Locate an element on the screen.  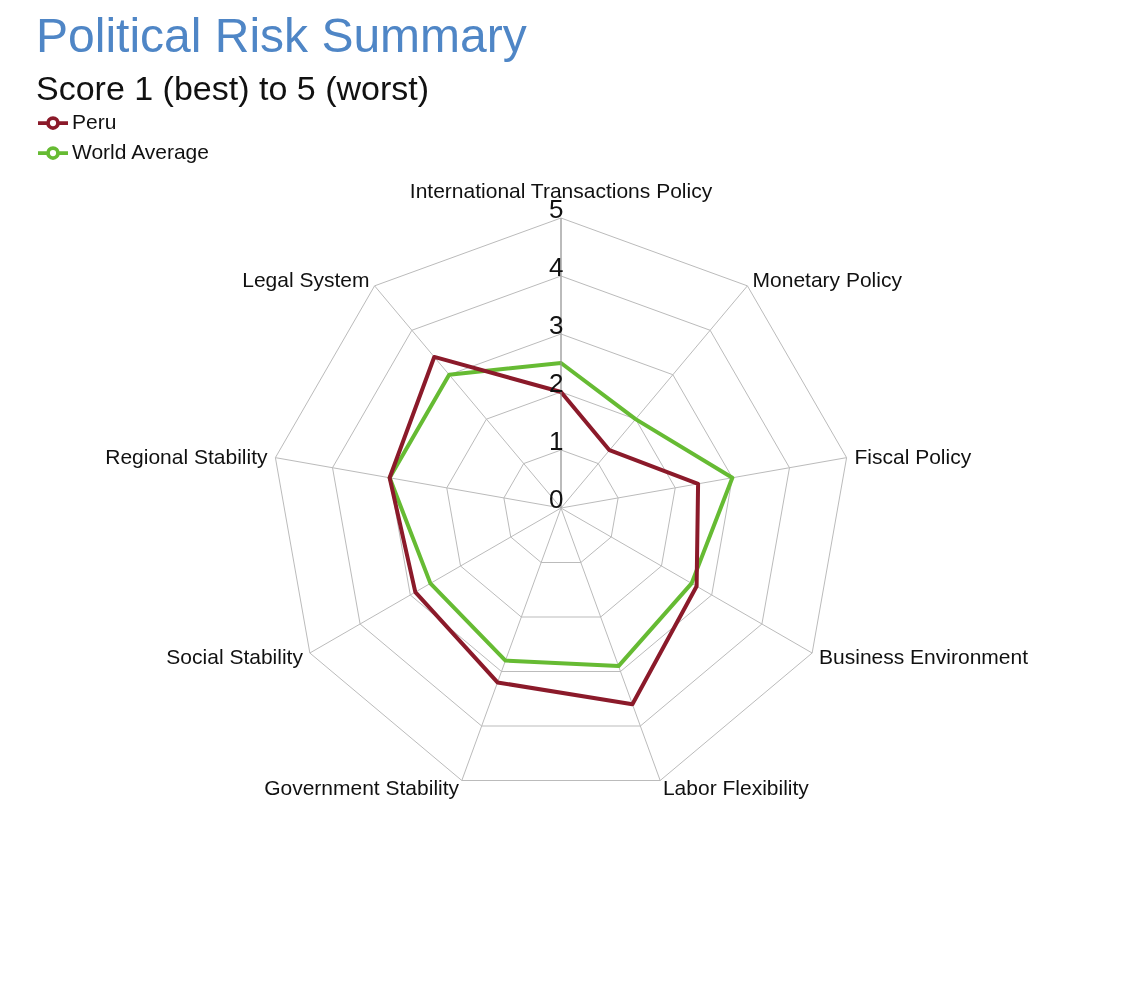
spoke-label: Business Environment is located at coordinates (924, 657).